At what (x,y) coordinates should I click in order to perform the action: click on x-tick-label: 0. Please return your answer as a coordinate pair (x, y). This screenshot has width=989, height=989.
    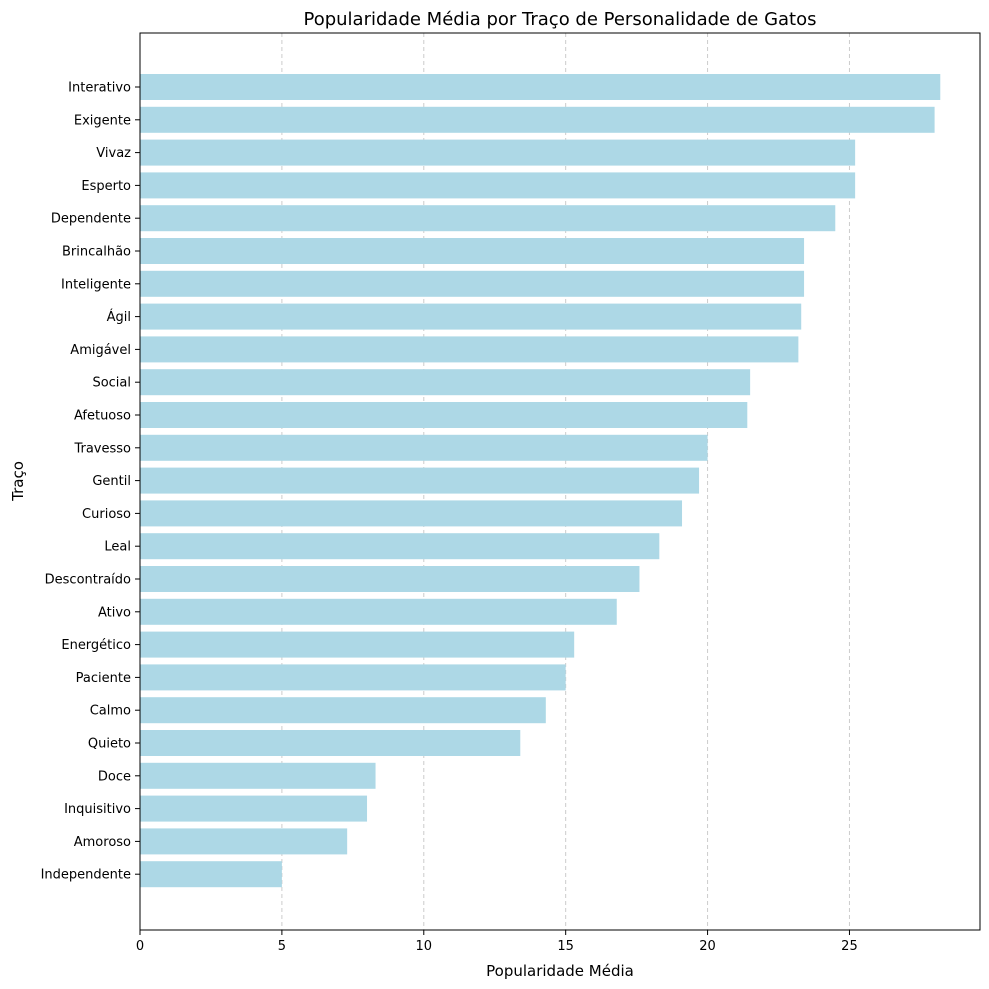
    Looking at the image, I should click on (140, 946).